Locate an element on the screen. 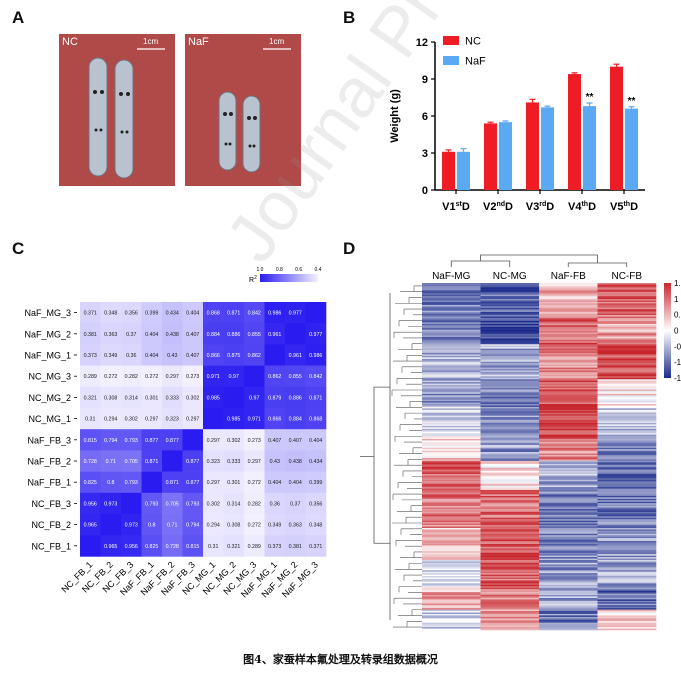  cell-value: 0.438 is located at coordinates (172, 335).